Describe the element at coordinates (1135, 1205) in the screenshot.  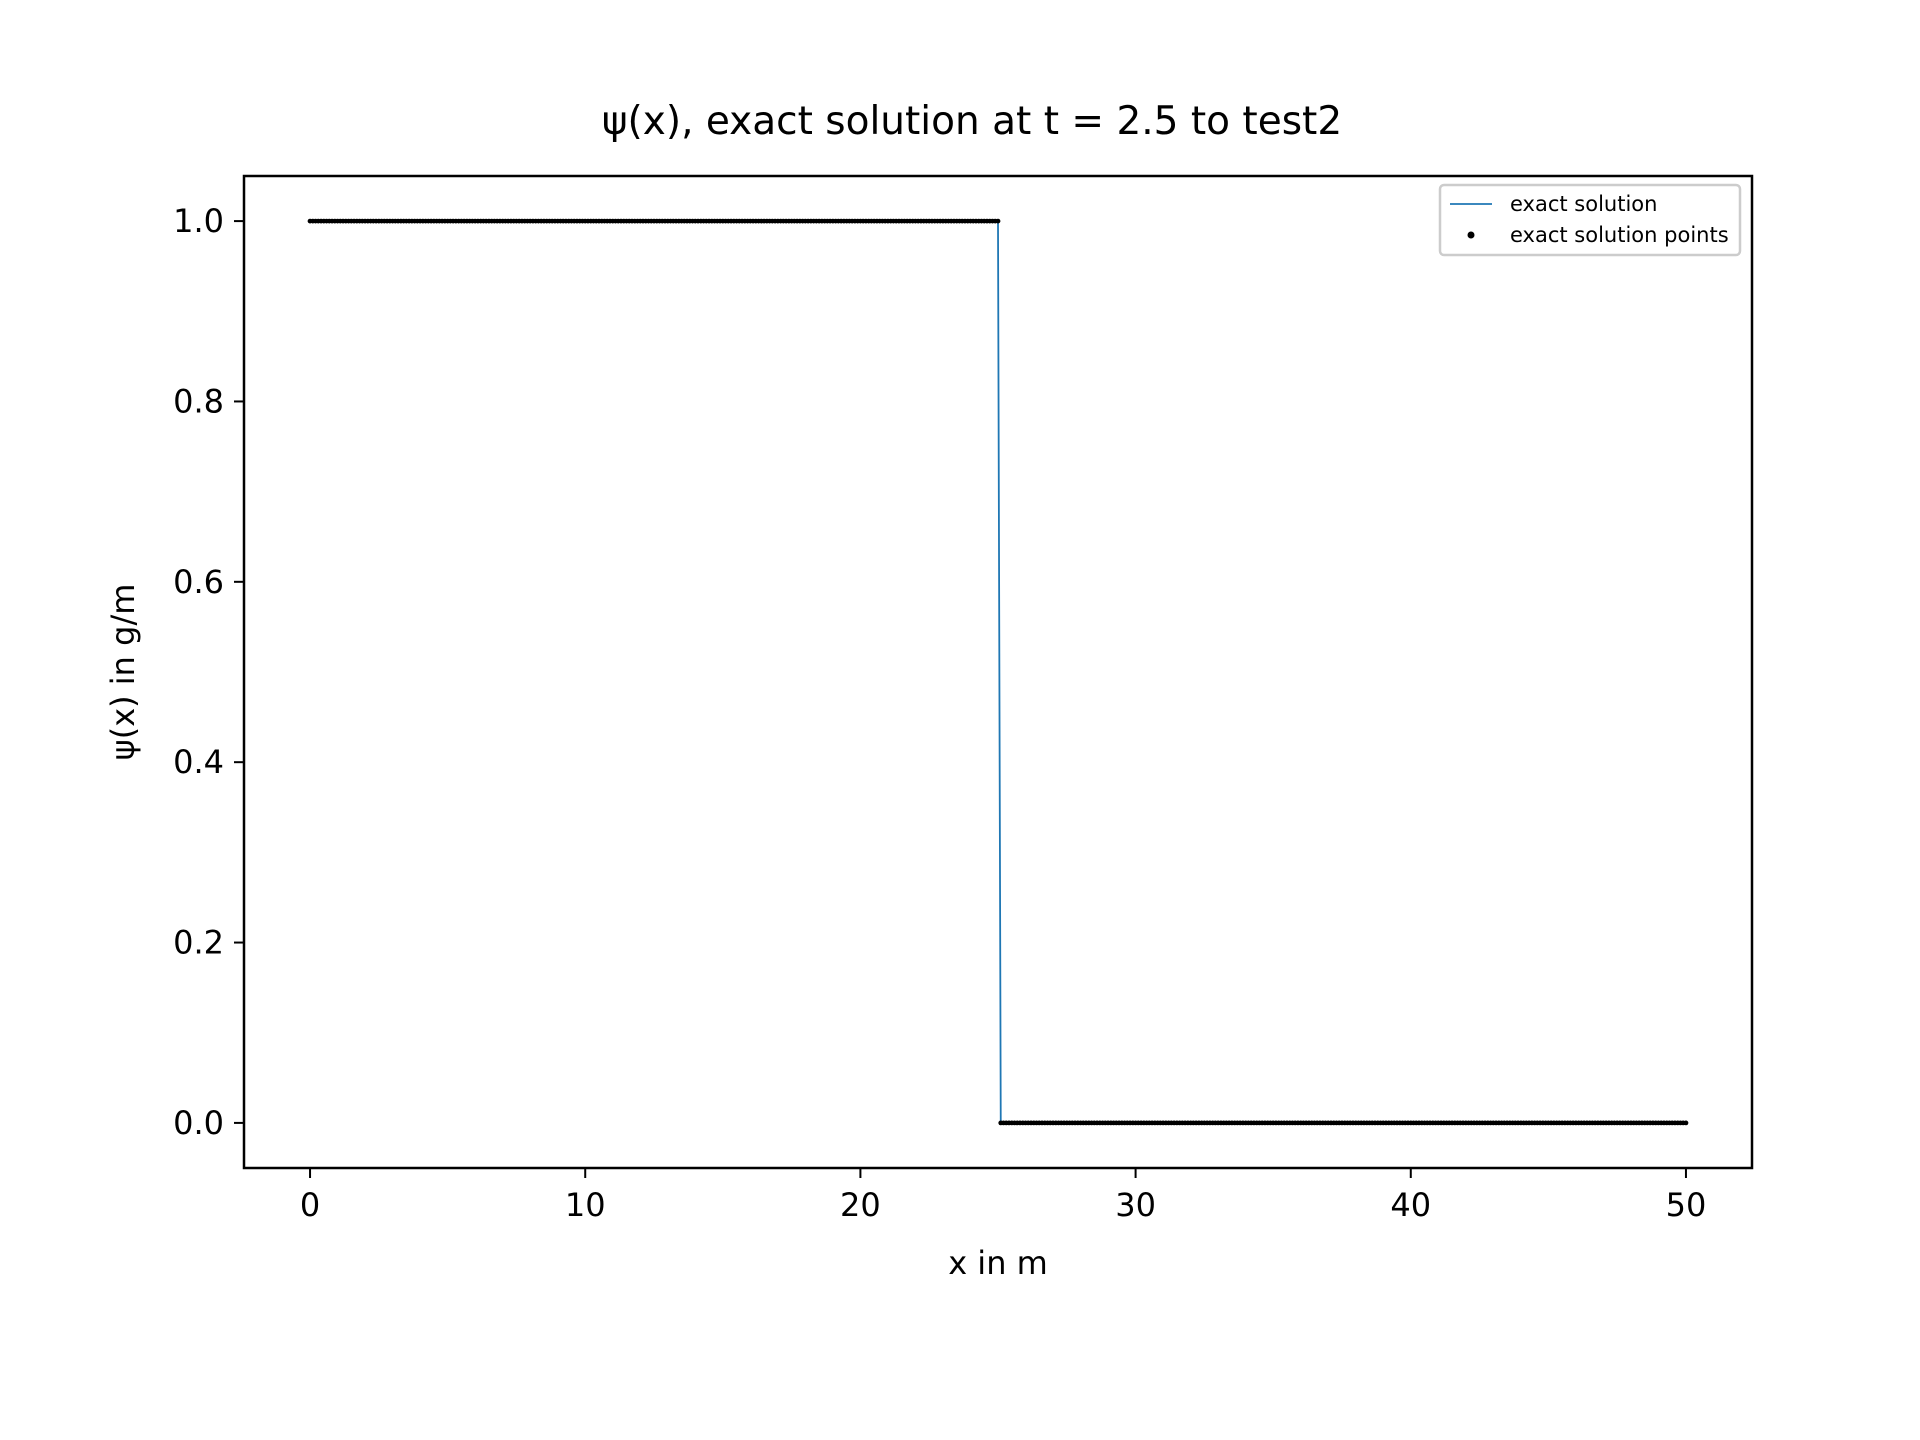
I see `x-tick-label: 30` at that location.